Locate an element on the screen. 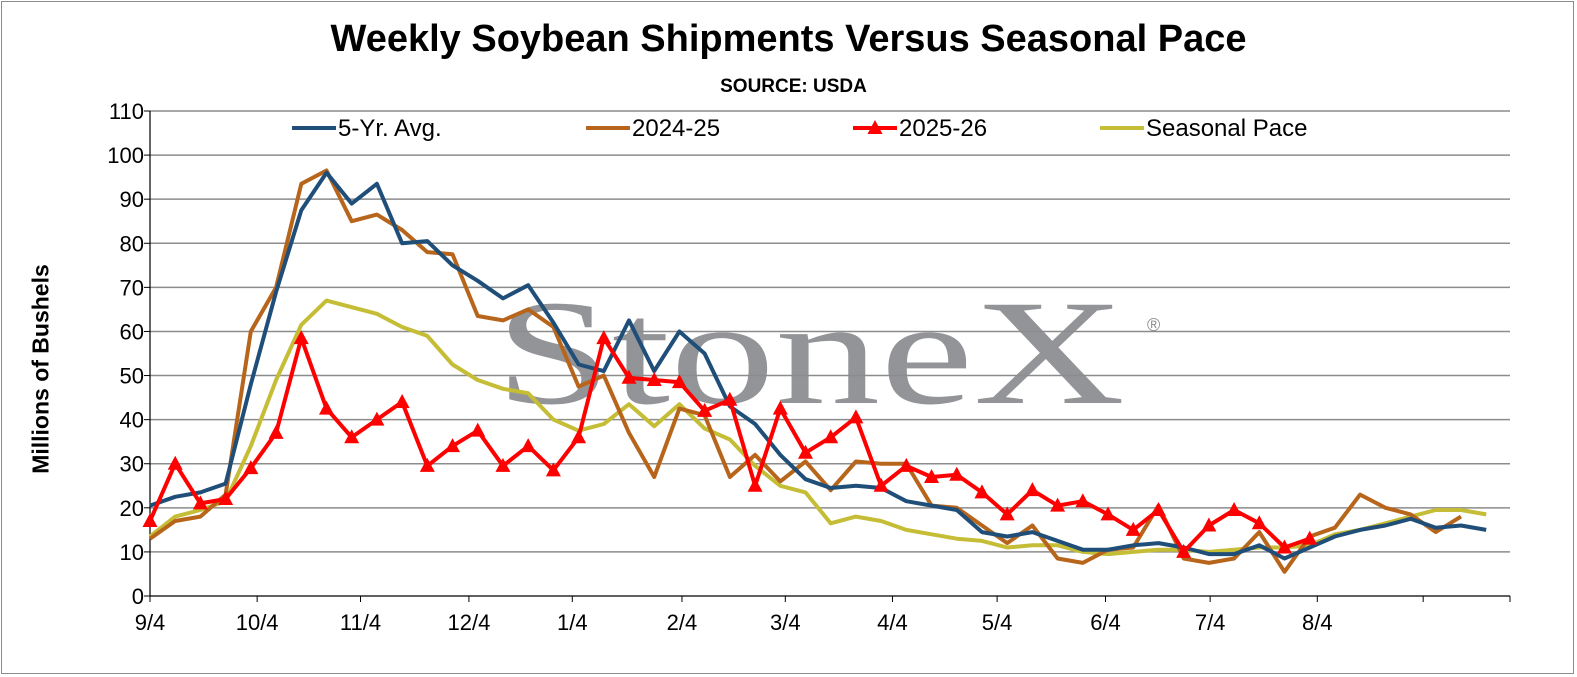 The width and height of the screenshot is (1577, 677). legend-item: Seasonal Pace is located at coordinates (1203, 128).